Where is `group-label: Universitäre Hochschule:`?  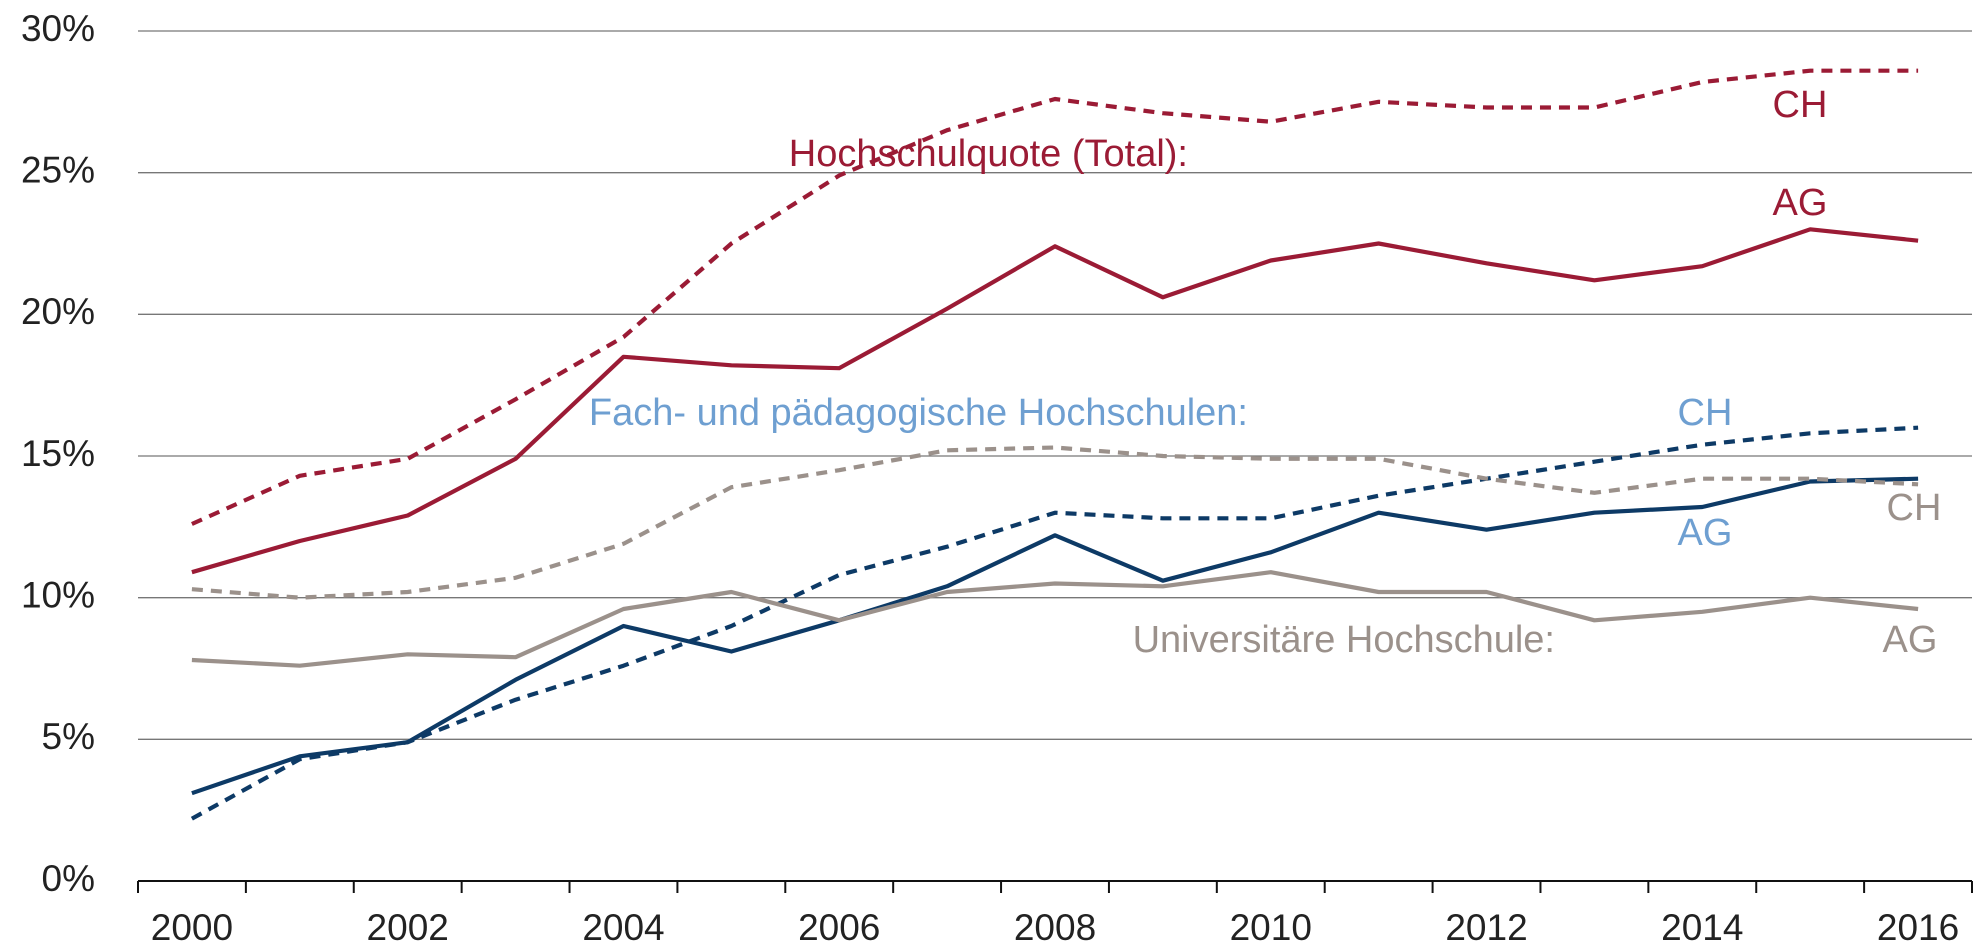 group-label: Universitäre Hochschule: is located at coordinates (1344, 640).